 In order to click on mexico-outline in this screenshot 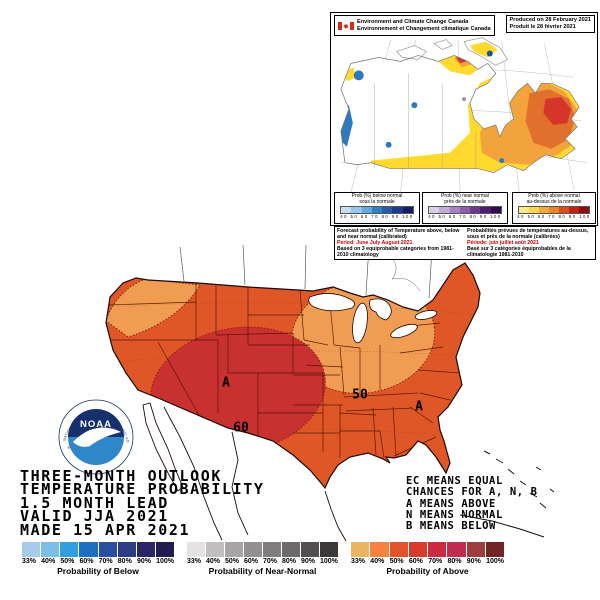, I will do `click(244, 472)`.